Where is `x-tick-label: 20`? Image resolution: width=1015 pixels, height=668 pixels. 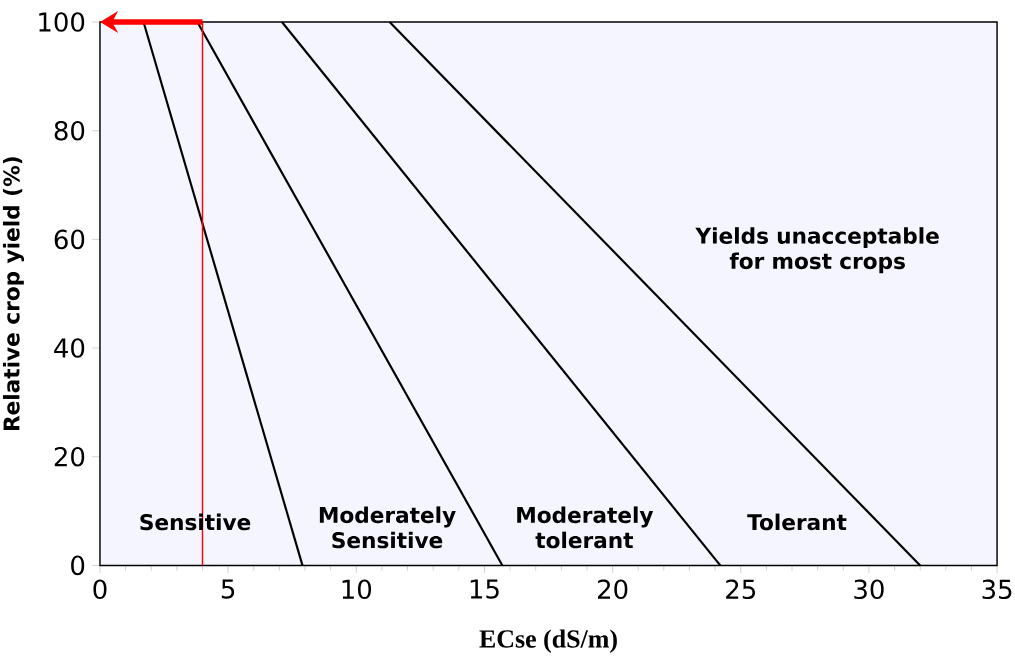 x-tick-label: 20 is located at coordinates (612, 589).